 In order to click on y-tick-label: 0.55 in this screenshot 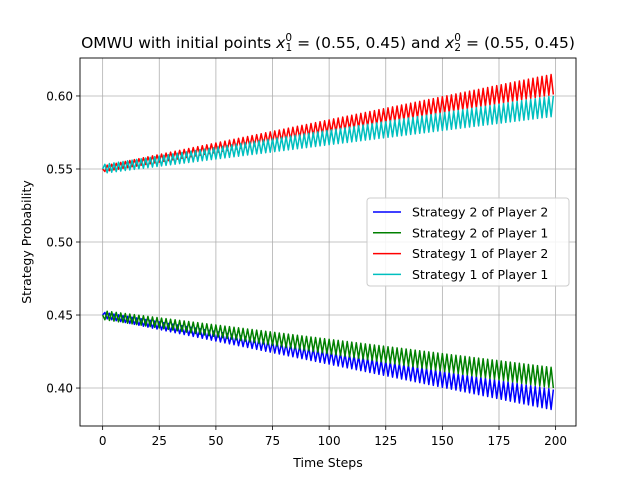, I will do `click(59, 169)`.